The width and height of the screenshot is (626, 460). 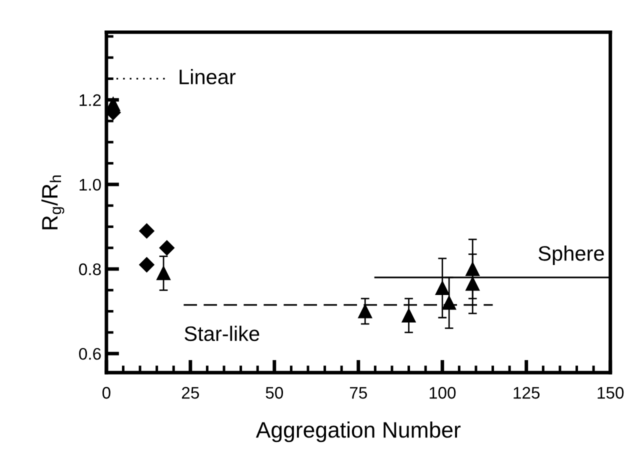 What do you see at coordinates (443, 392) in the screenshot?
I see `x-tick-label: 100` at bounding box center [443, 392].